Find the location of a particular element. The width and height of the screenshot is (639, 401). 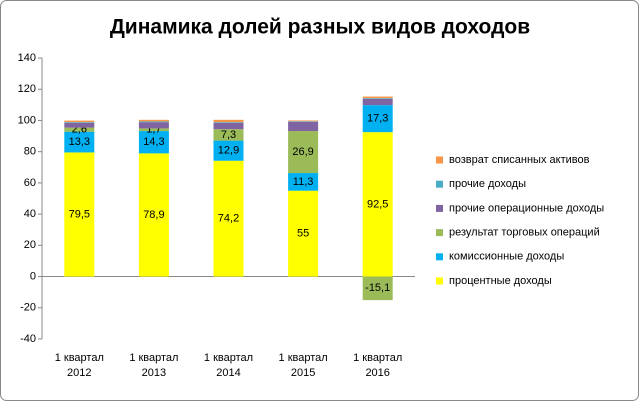

y-tick-label: 60 is located at coordinates (30, 183).